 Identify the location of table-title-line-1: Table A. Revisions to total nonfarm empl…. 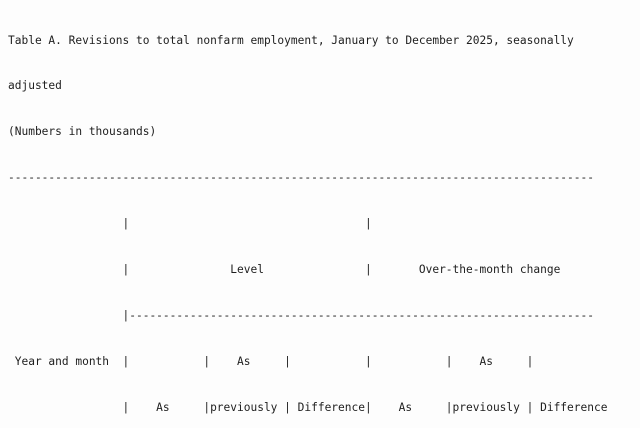
(291, 40).